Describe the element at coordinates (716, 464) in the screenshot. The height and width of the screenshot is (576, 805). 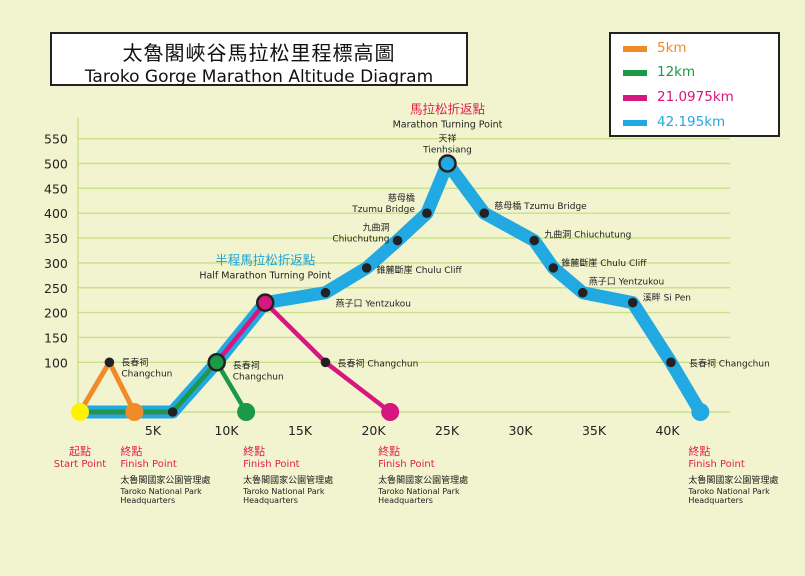
I see `finish-full-label-en: Finish Point` at that location.